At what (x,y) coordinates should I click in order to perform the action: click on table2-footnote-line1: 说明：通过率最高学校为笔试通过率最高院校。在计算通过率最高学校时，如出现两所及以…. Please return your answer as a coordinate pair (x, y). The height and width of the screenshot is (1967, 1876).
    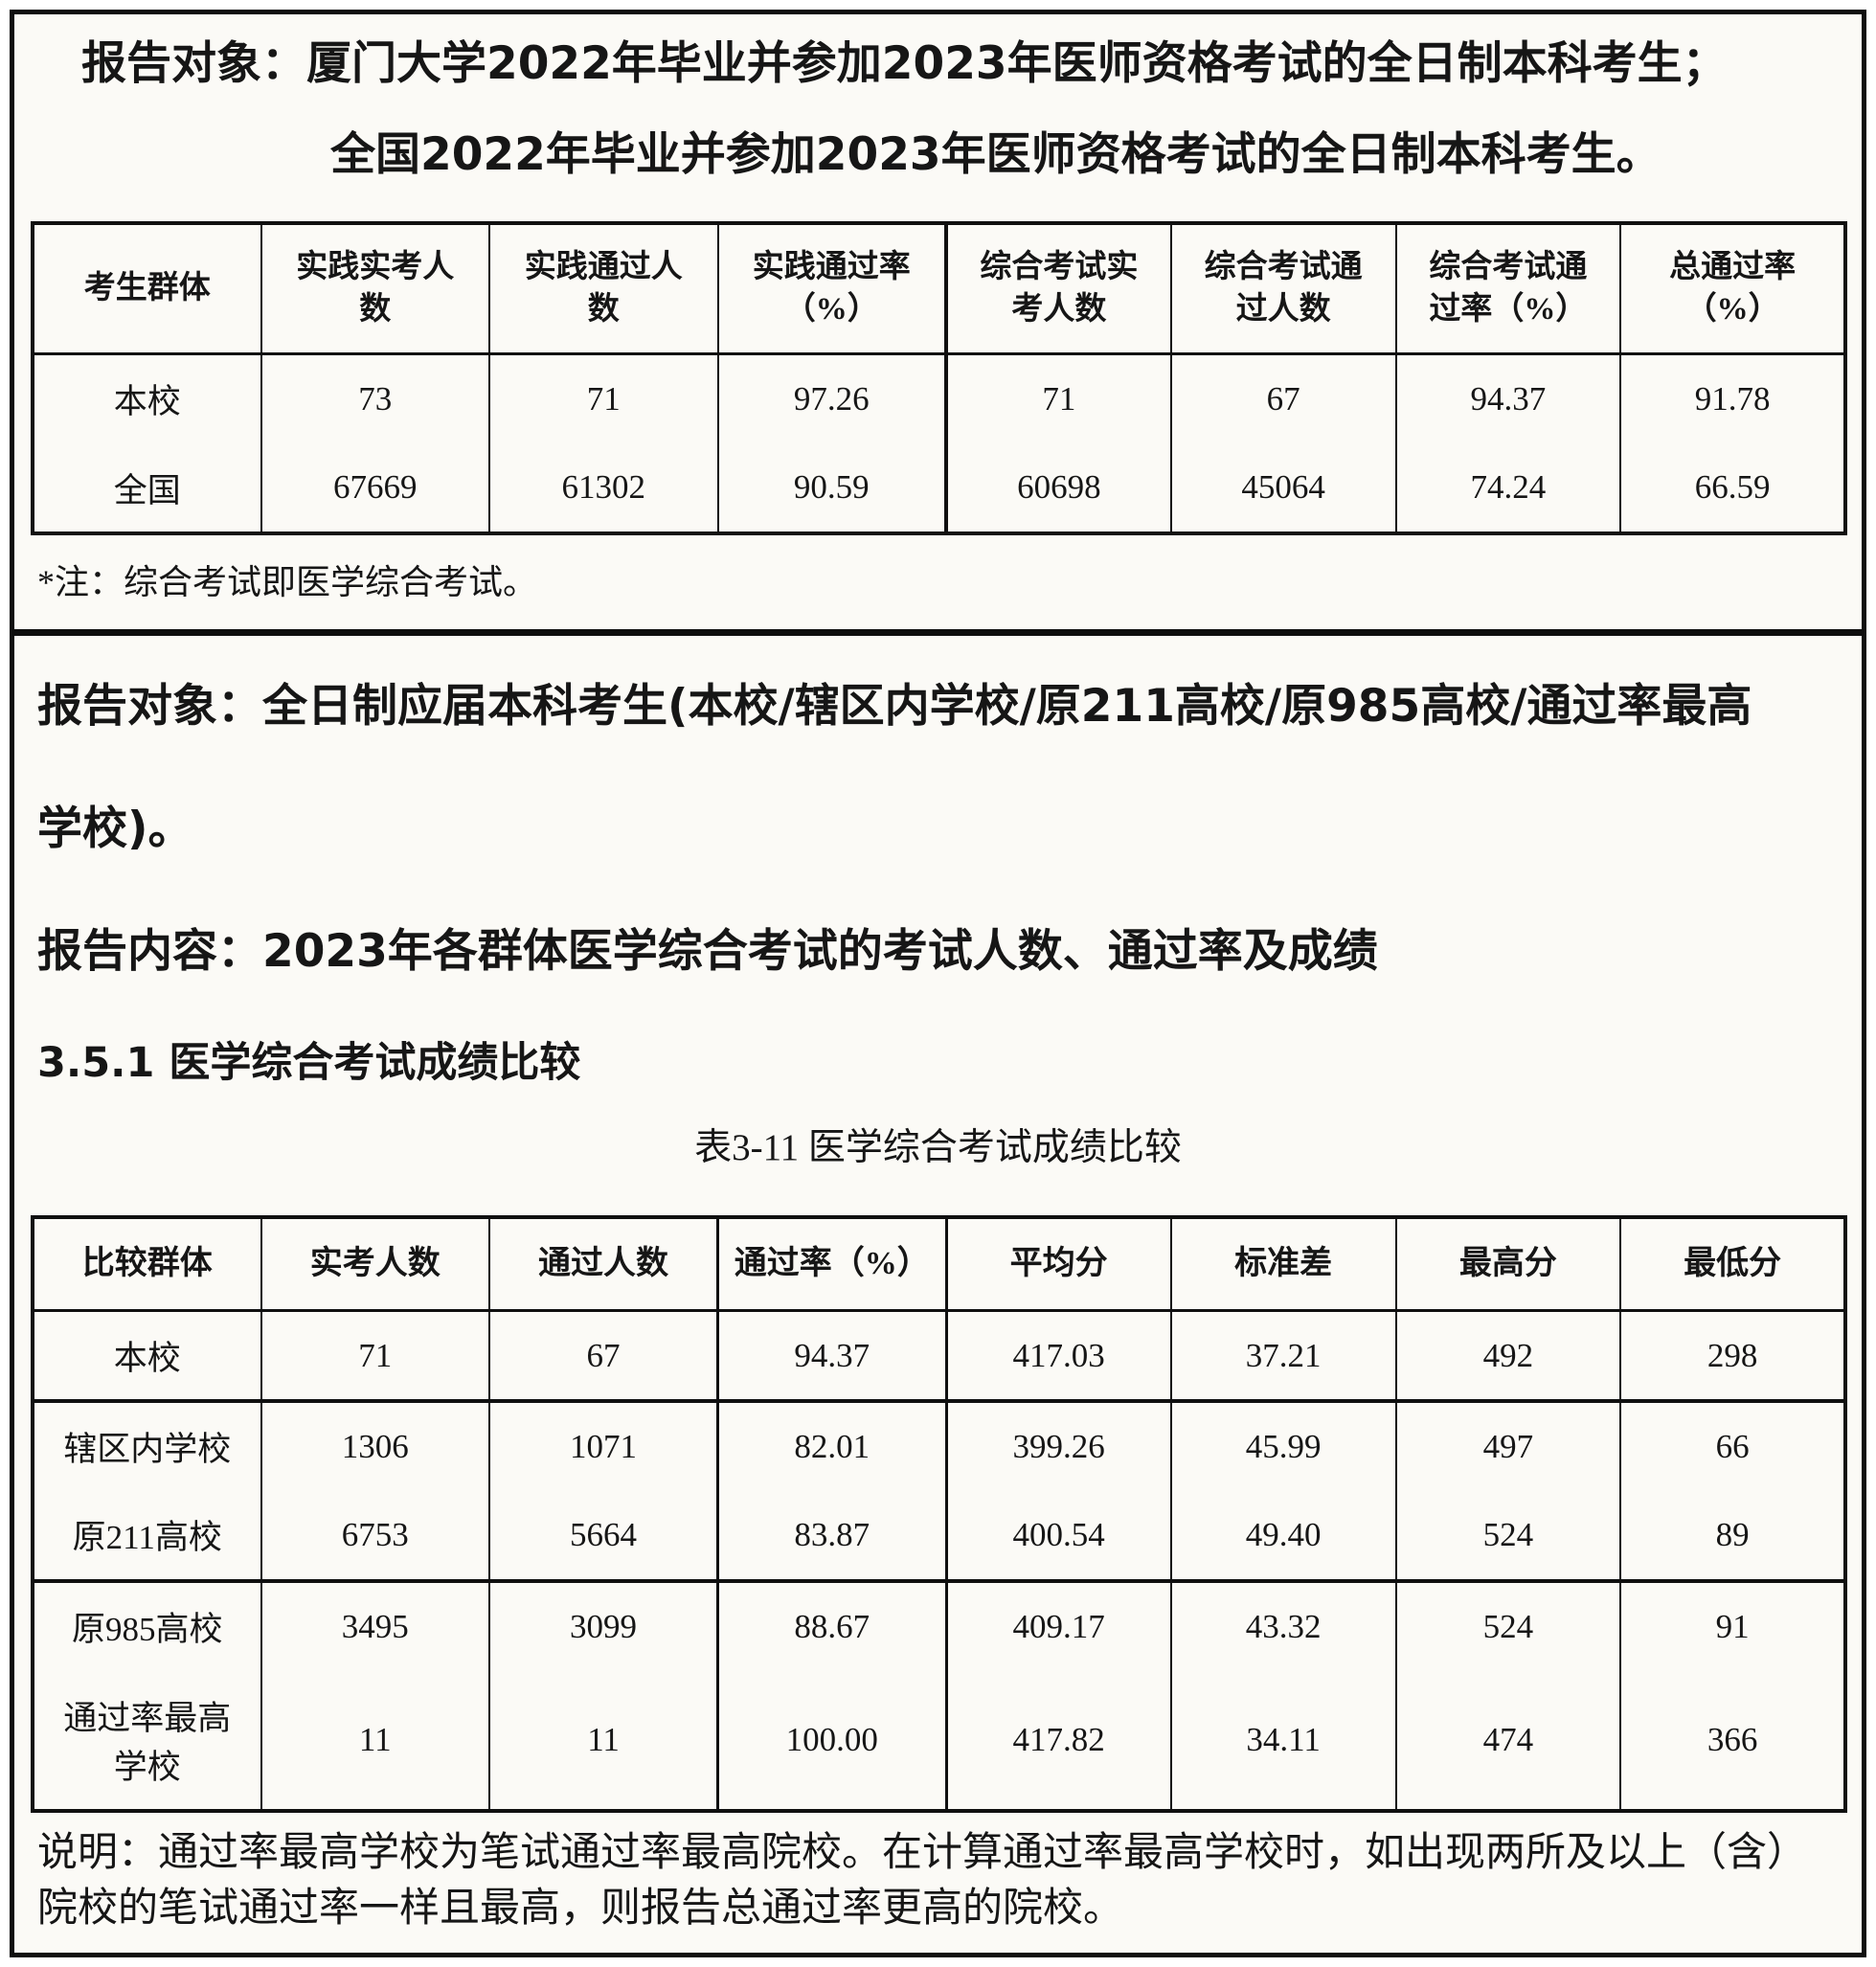
    Looking at the image, I should click on (922, 1852).